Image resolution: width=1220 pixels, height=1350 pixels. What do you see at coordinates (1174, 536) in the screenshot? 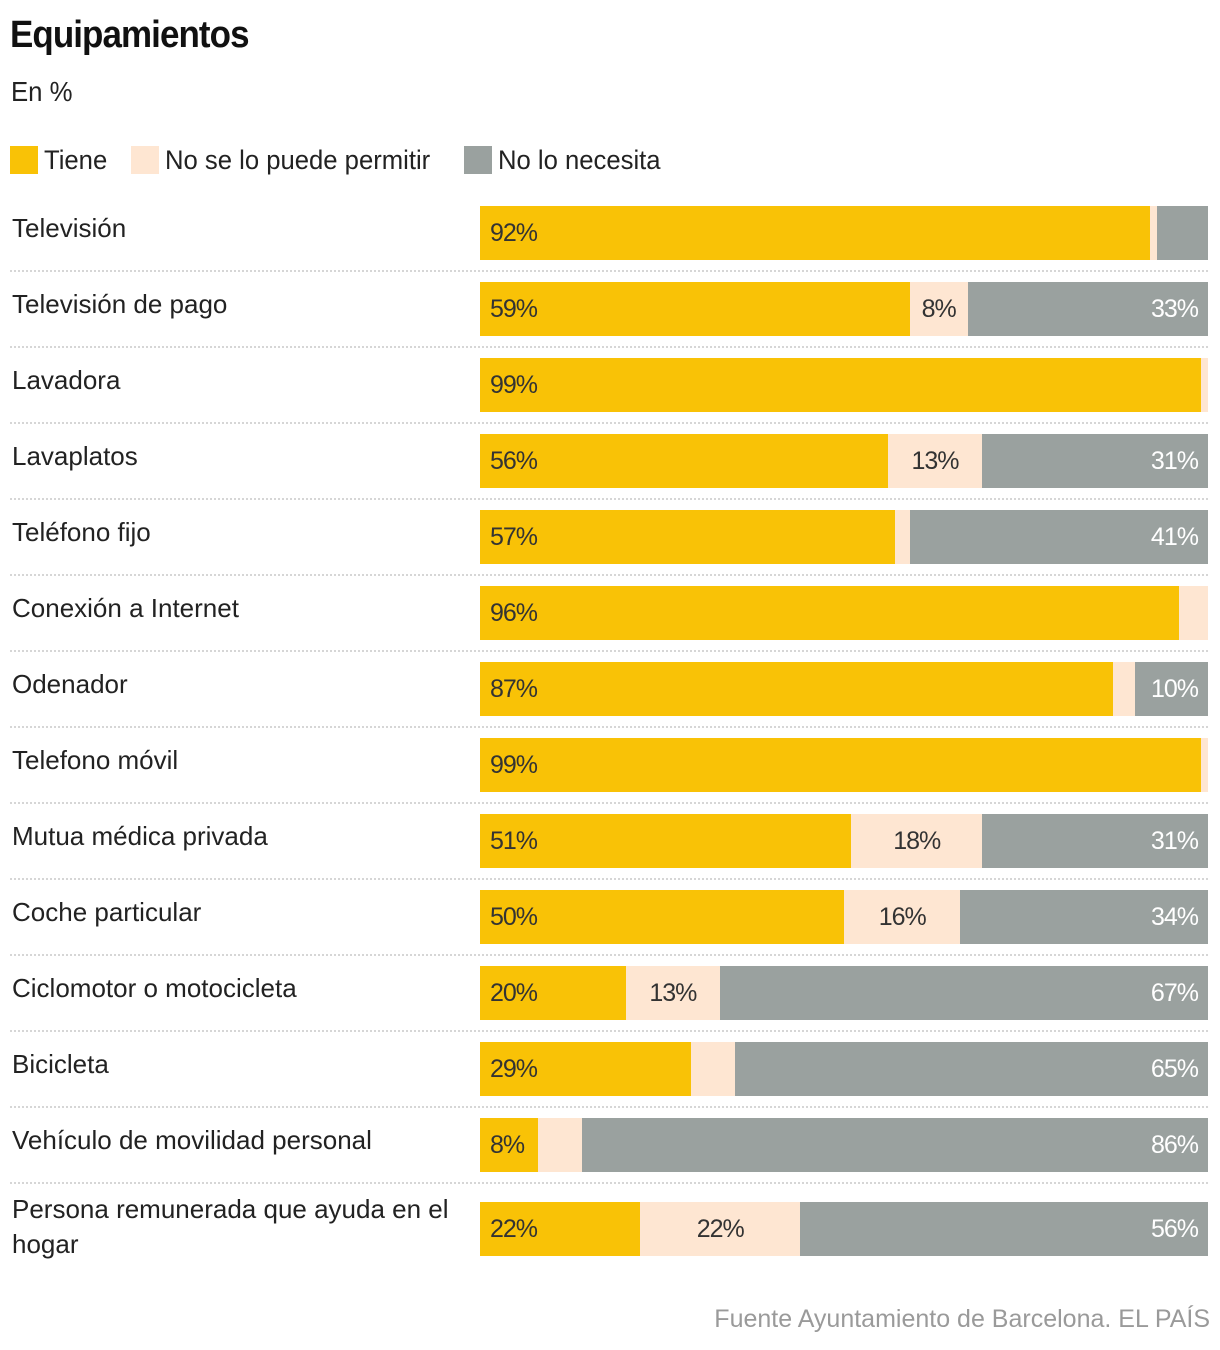
I see `data-label: 41%` at bounding box center [1174, 536].